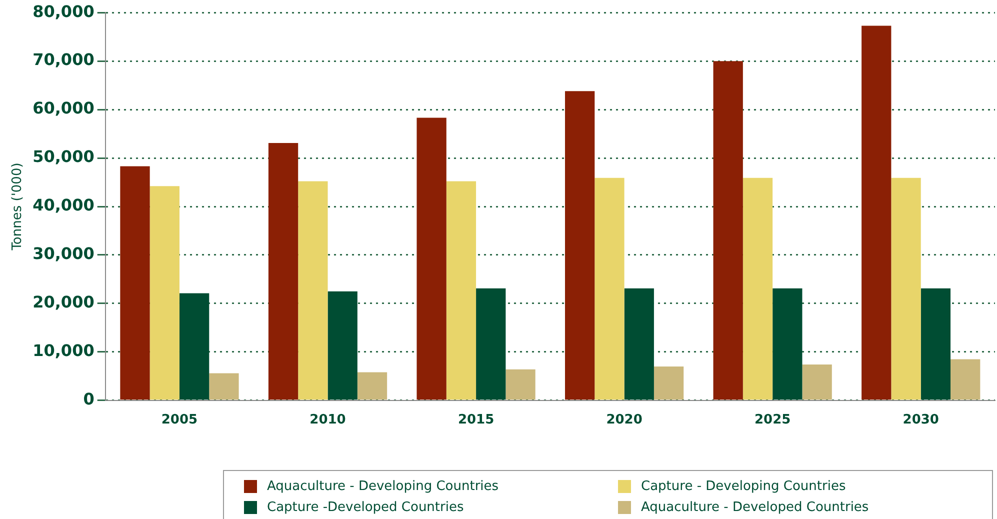 The width and height of the screenshot is (997, 519). What do you see at coordinates (63, 254) in the screenshot?
I see `y-tick-label: 30,000` at bounding box center [63, 254].